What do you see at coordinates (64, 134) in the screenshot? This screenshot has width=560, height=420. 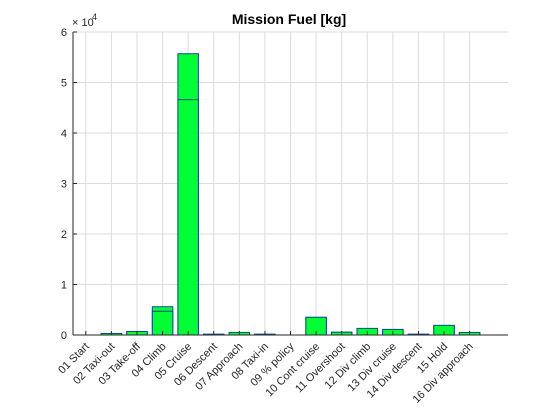 I see `y-tick-label: 4` at bounding box center [64, 134].